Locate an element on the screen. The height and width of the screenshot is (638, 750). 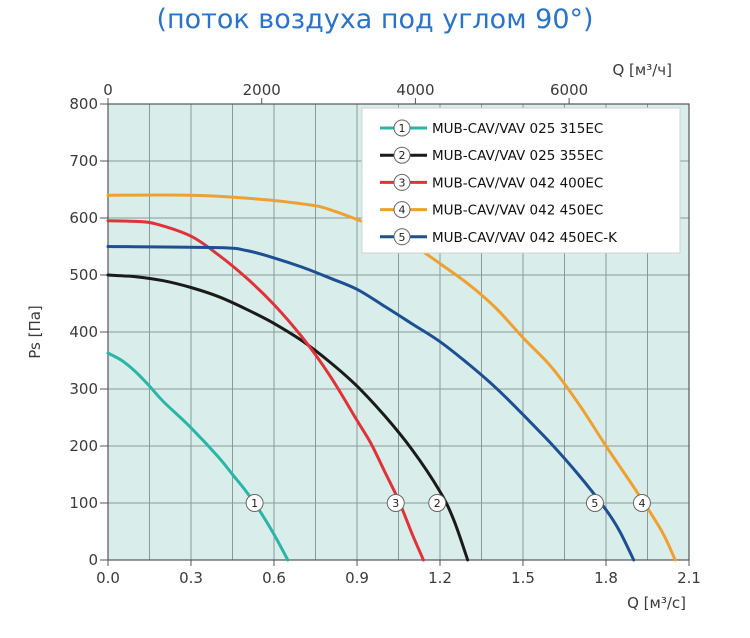
curve-marker-label: 5 is located at coordinates (594, 503).